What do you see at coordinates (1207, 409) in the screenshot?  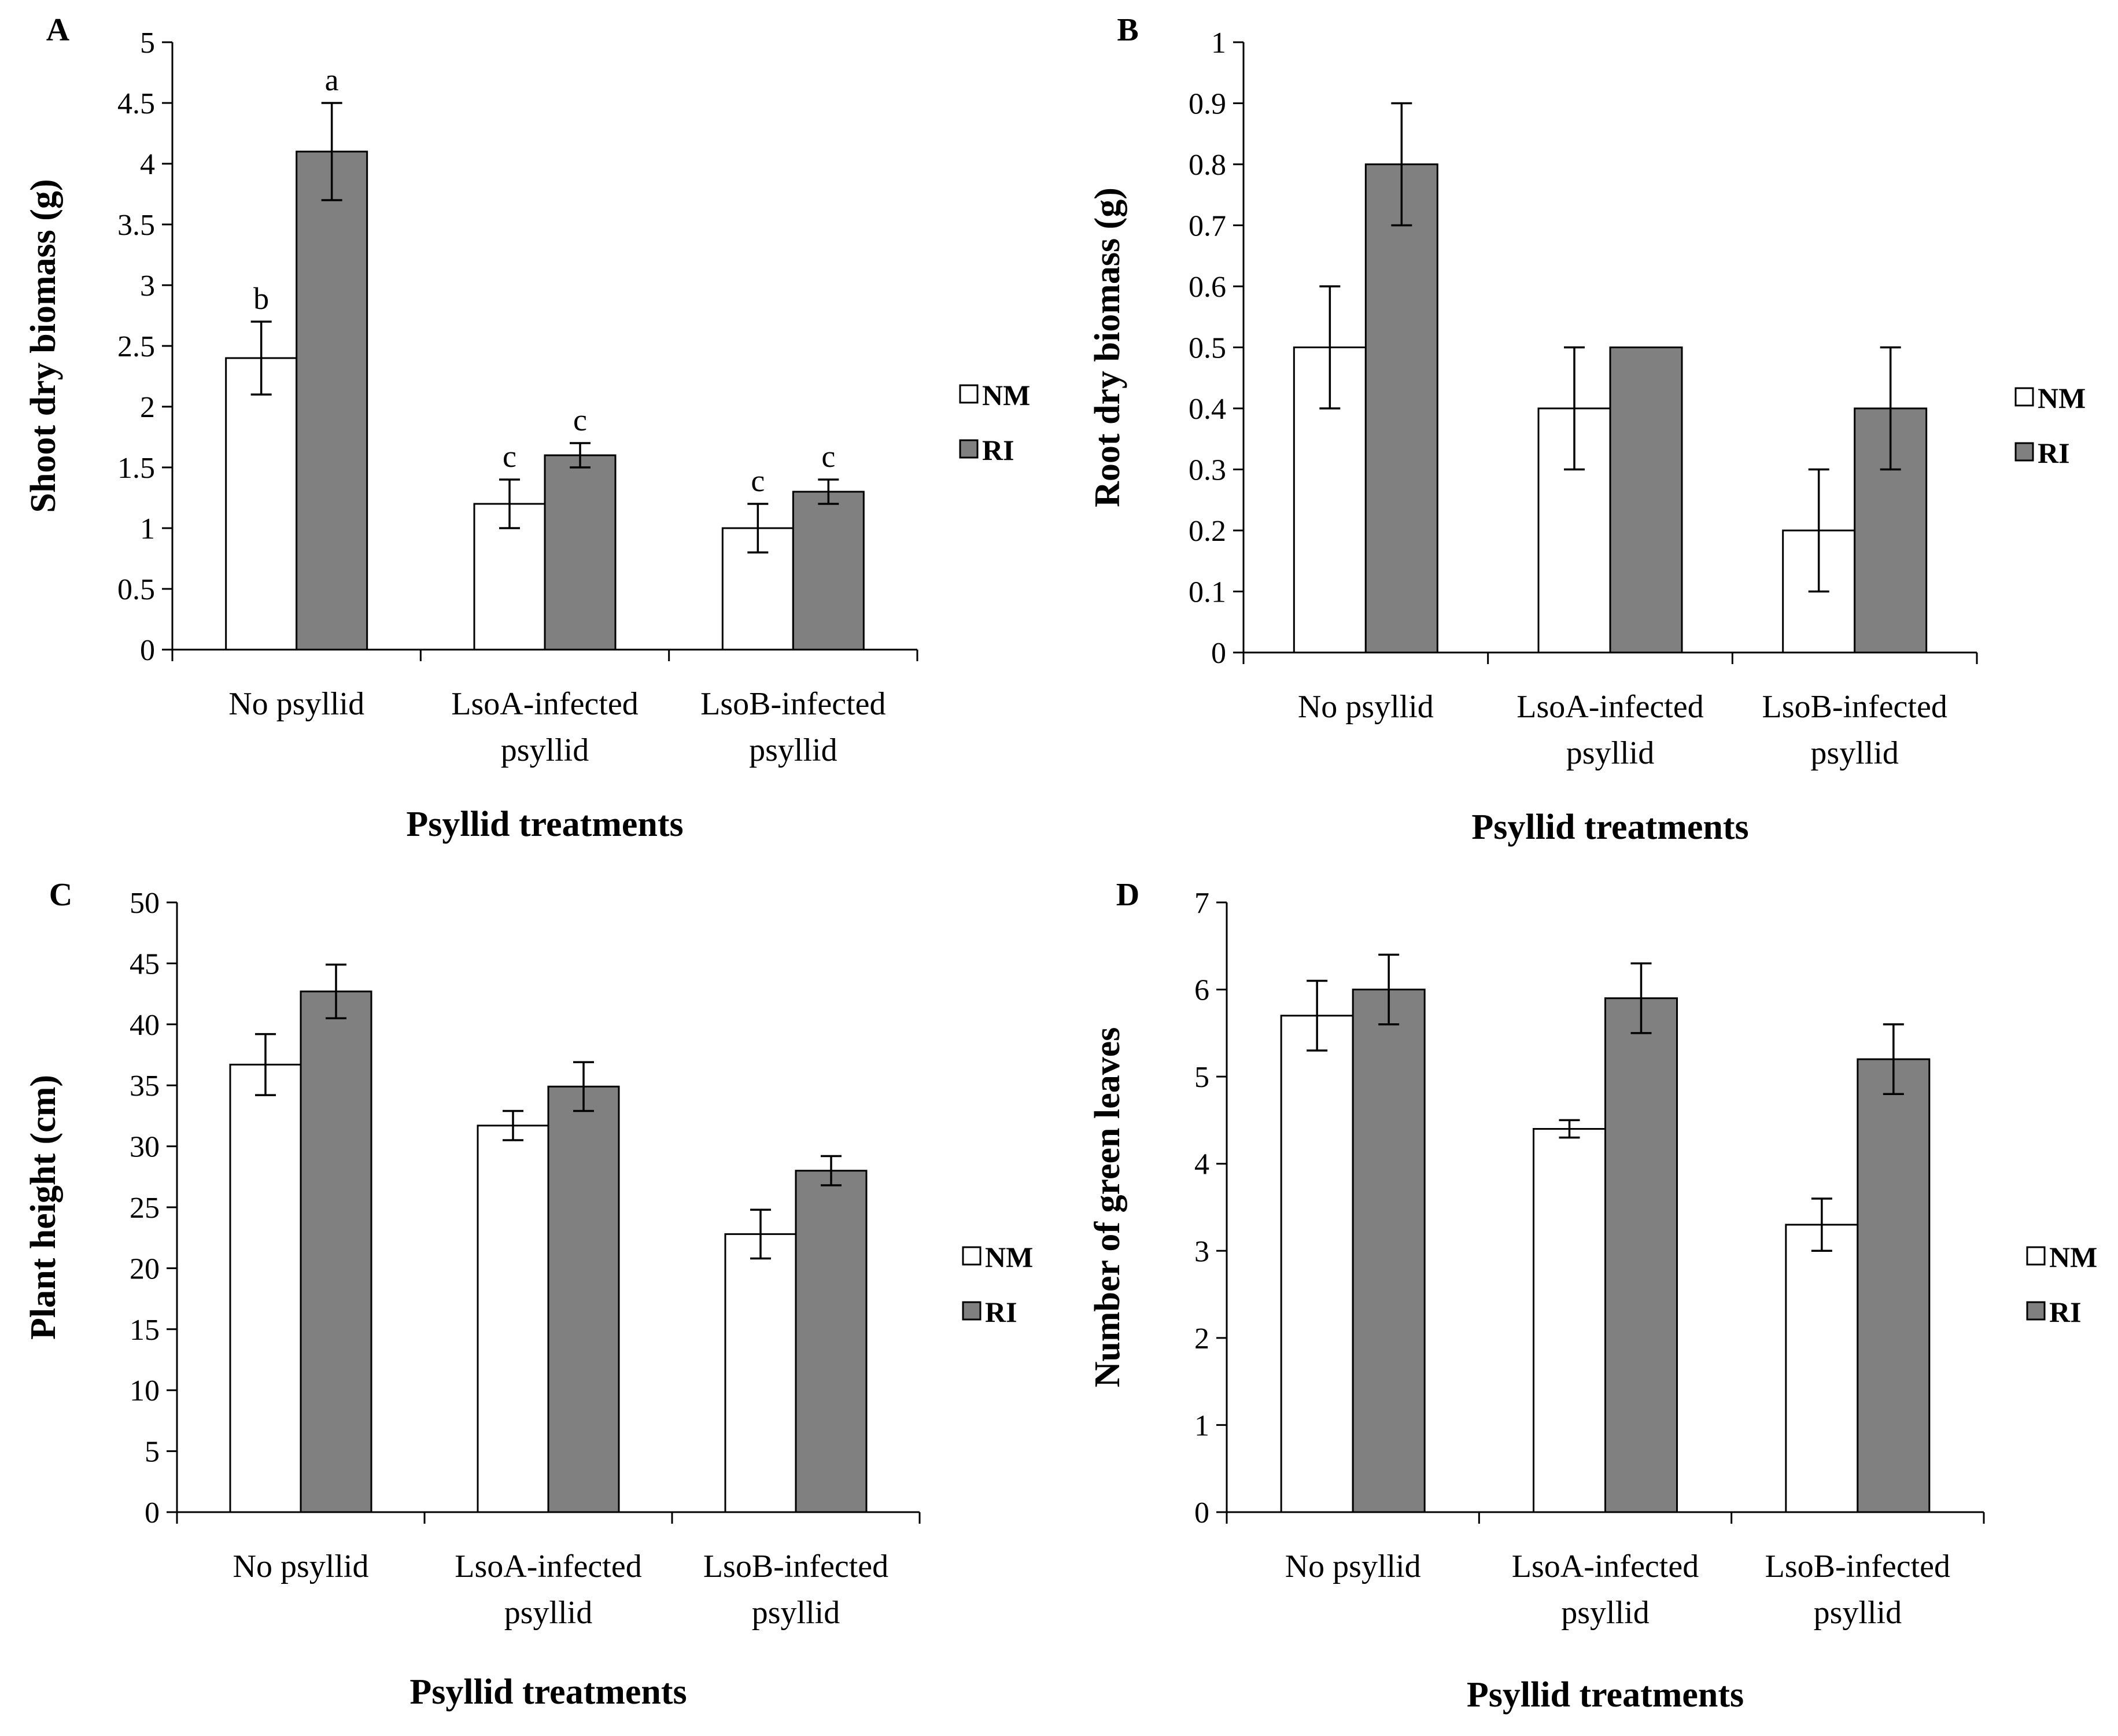 I see `y-tick-label: 0.4` at bounding box center [1207, 409].